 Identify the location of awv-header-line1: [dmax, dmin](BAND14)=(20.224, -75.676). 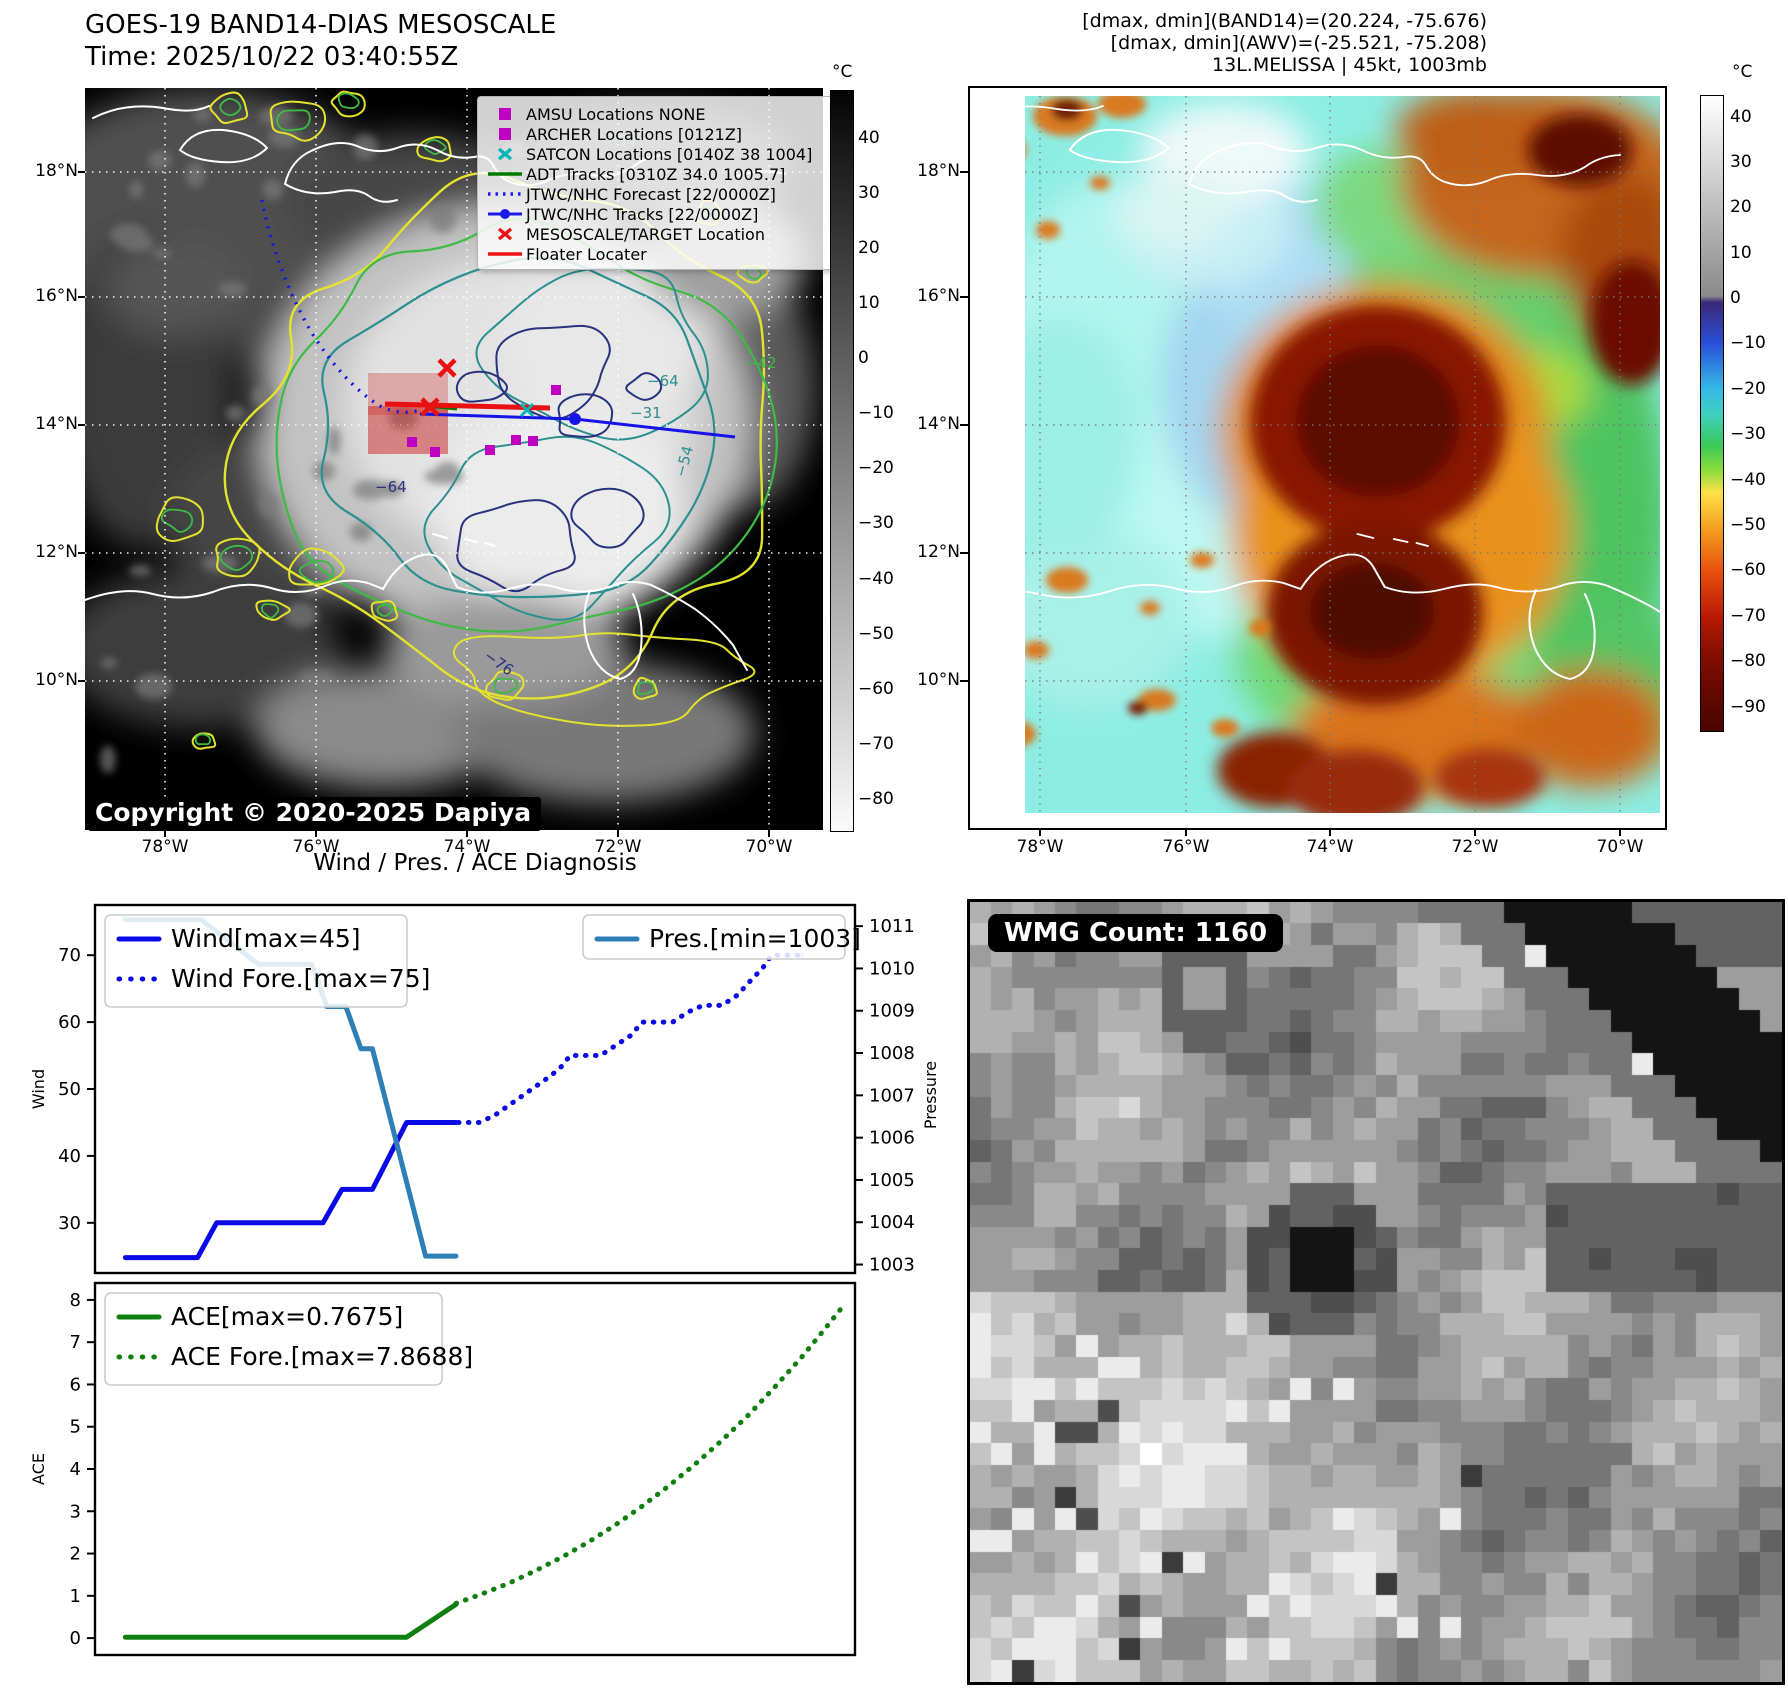
(1284, 21).